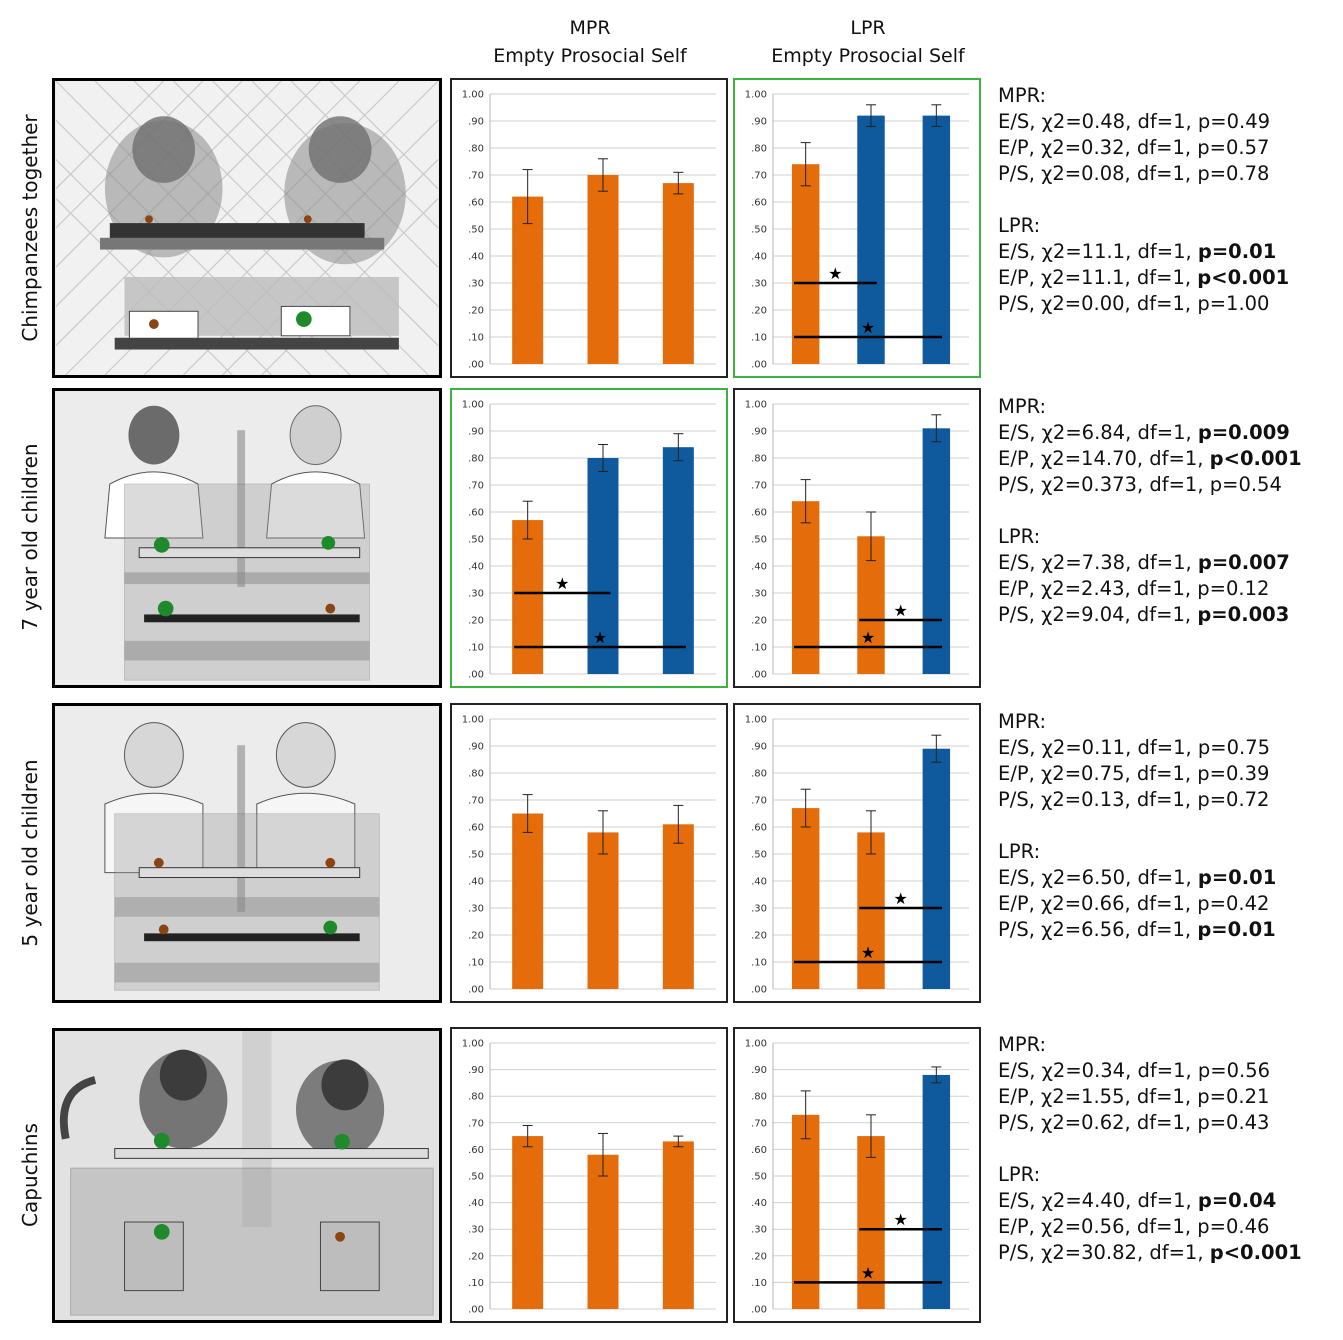  Describe the element at coordinates (1098, 303) in the screenshot. I see `stat-test: P/S, χ2=0.00, df=1,` at that location.